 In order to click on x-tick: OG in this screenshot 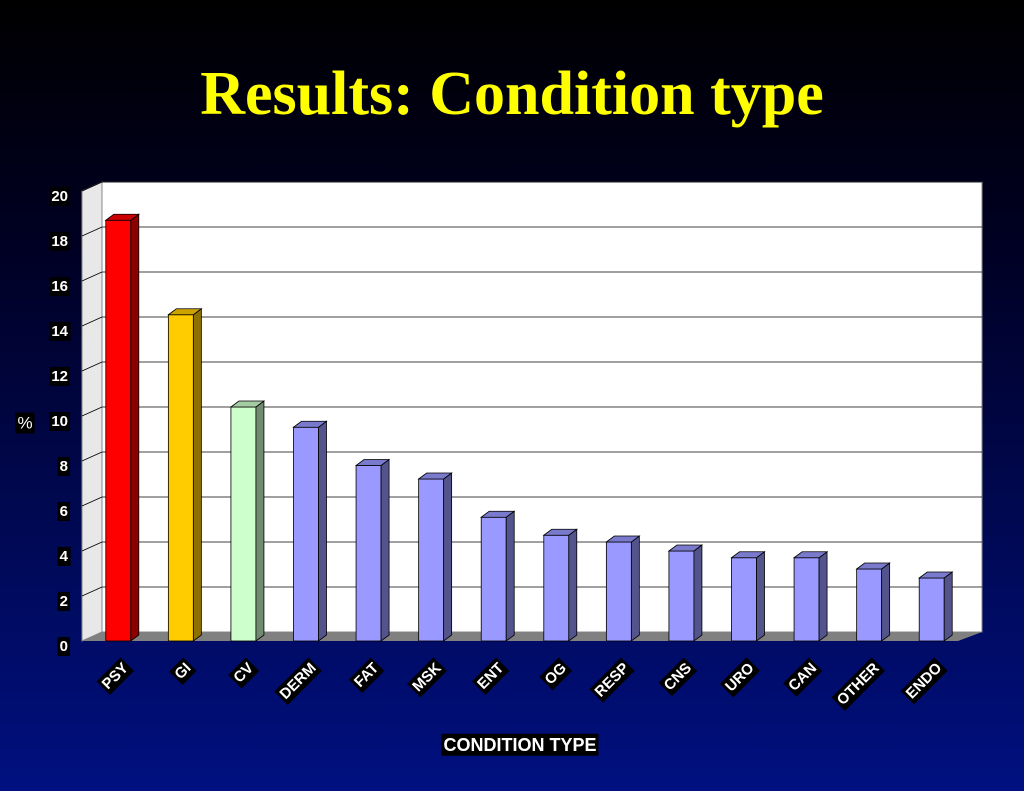, I will do `click(556, 674)`.